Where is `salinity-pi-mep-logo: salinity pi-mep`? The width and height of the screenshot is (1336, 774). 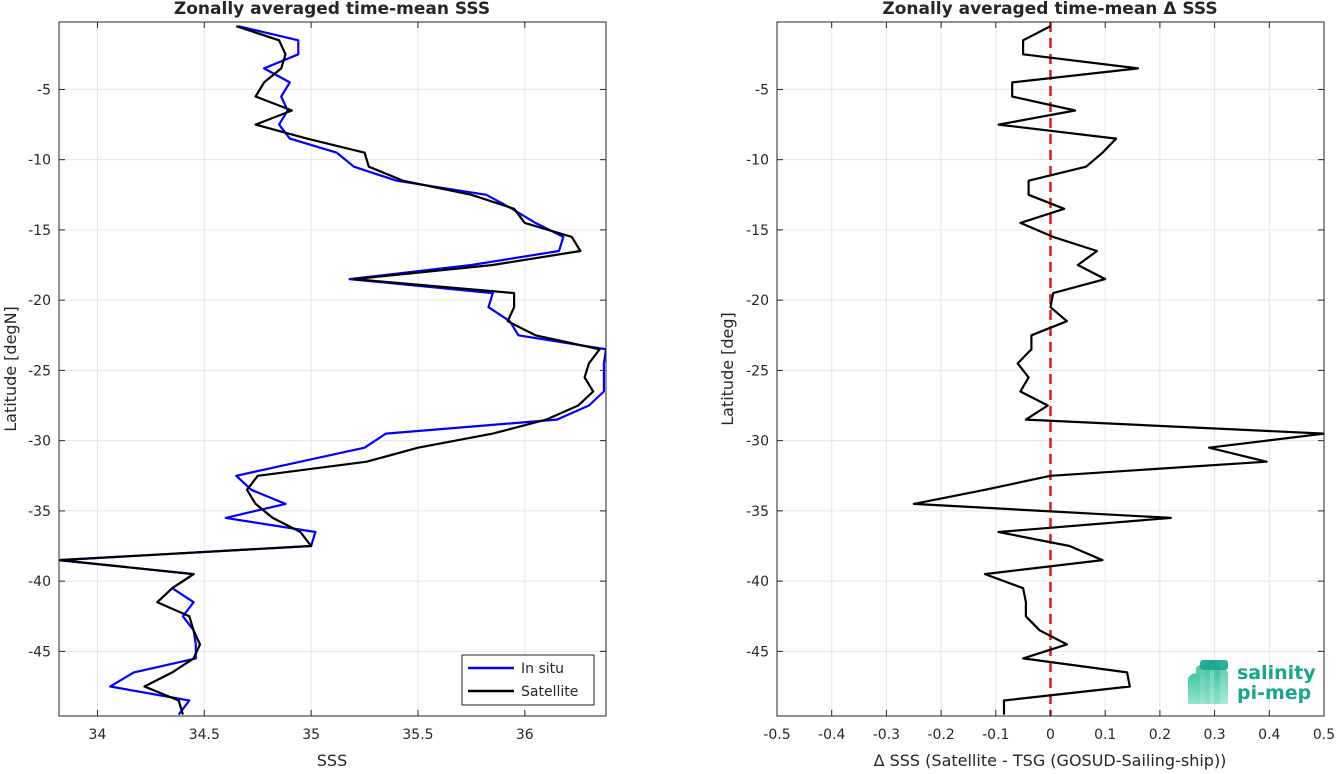 salinity-pi-mep-logo: salinity pi-mep is located at coordinates (1252, 682).